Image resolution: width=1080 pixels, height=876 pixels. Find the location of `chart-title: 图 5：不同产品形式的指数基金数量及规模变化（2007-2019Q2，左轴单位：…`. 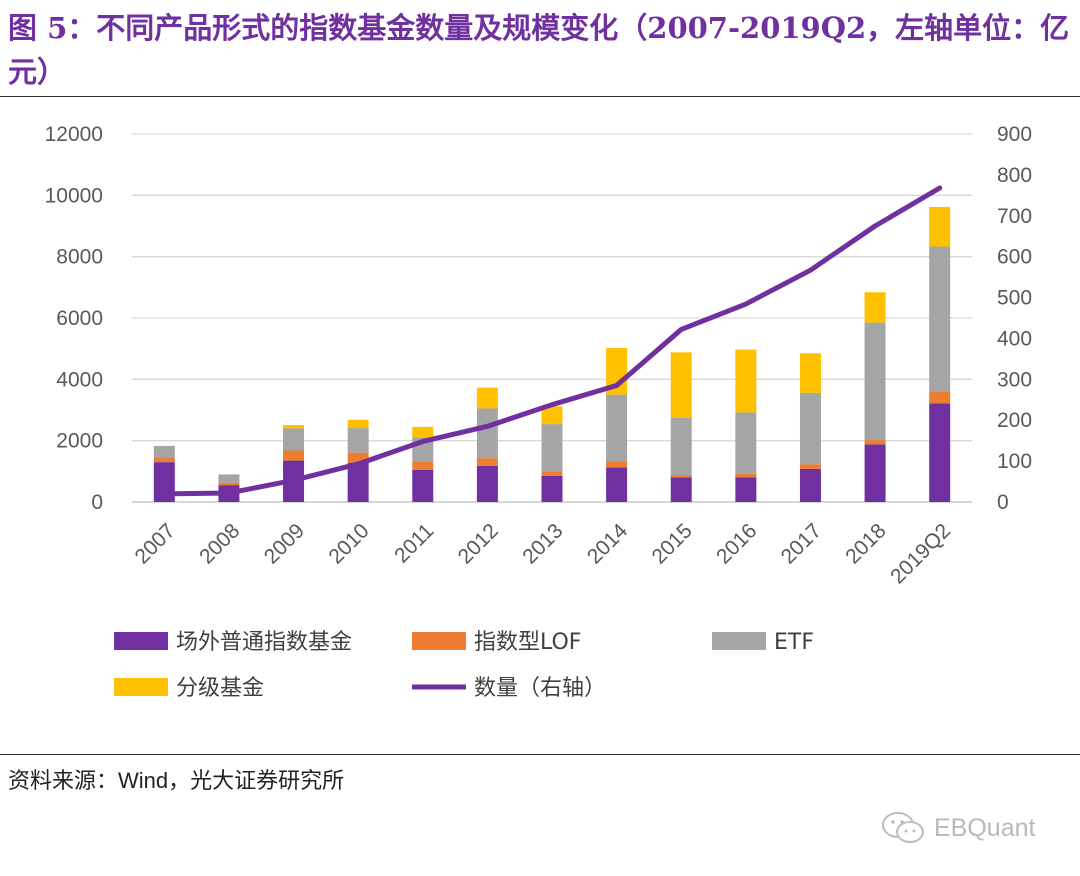

chart-title: 图 5：不同产品形式的指数基金数量及规模变化（2007-2019Q2，左轴单位：… is located at coordinates (539, 50).